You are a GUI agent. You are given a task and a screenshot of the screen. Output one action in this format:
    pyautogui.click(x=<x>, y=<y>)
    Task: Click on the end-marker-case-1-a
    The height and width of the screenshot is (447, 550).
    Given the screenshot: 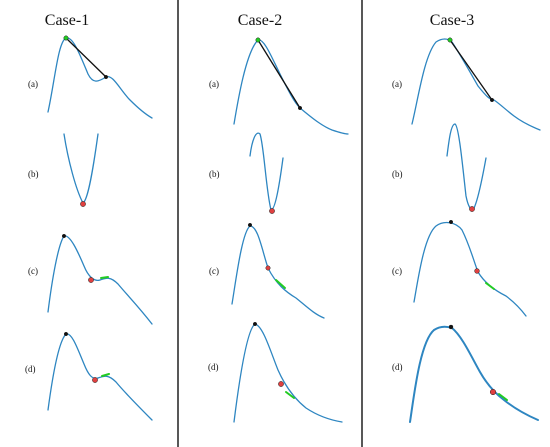 What is the action you would take?
    pyautogui.click(x=106, y=77)
    